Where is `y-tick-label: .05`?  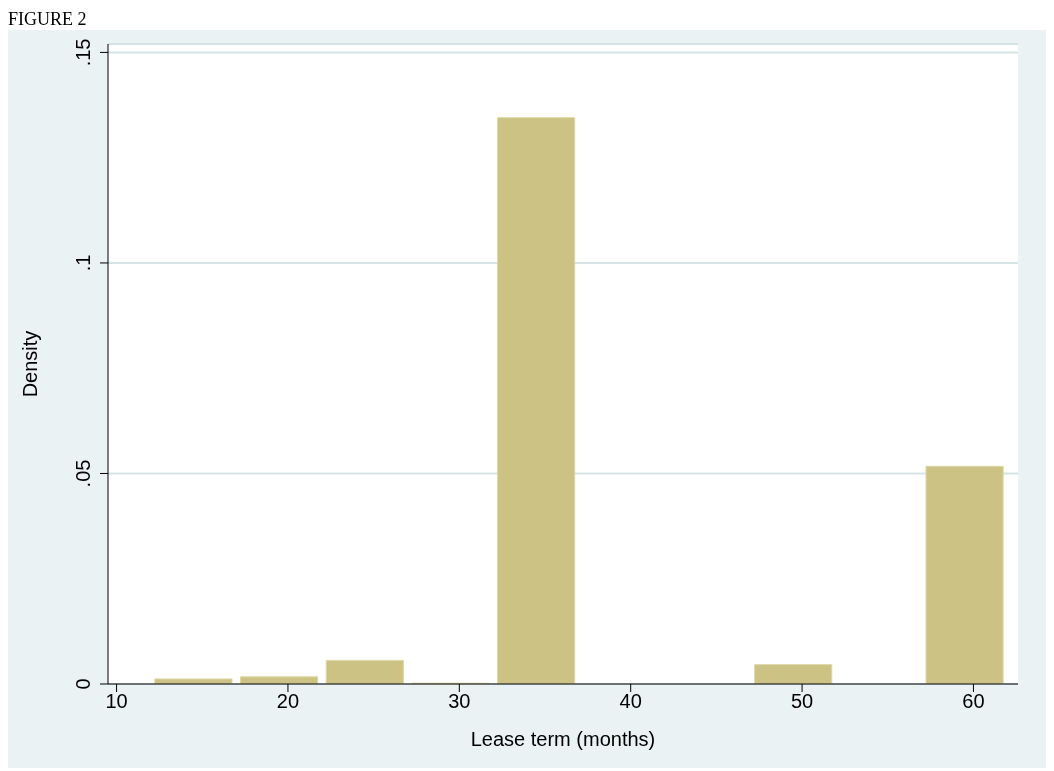 y-tick-label: .05 is located at coordinates (83, 473).